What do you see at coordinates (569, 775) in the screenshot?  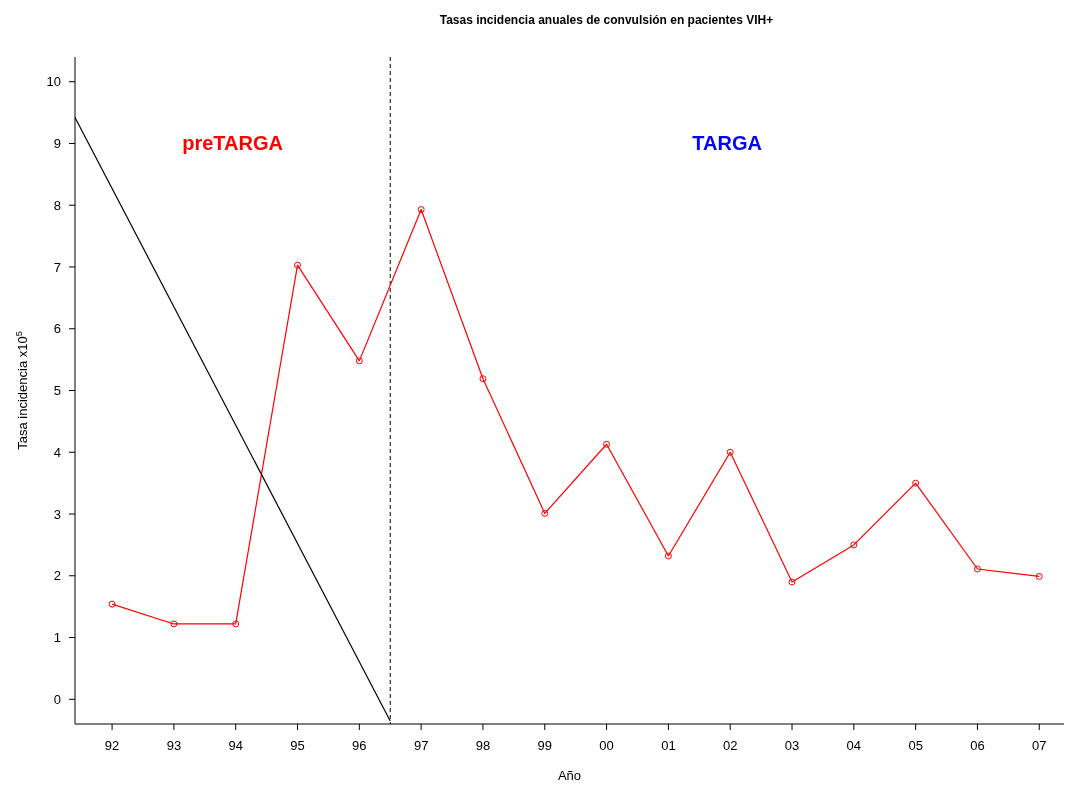 I see `x-axis-title: Año` at bounding box center [569, 775].